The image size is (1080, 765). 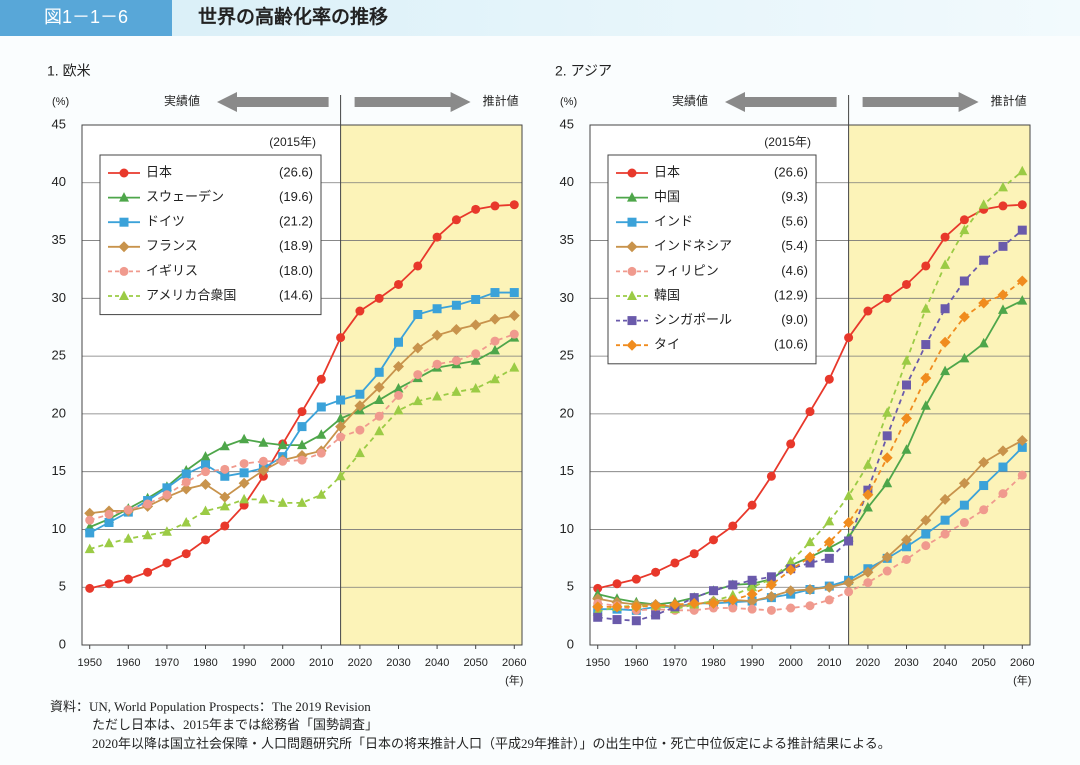 I want to click on y-tick-label: 30, so click(x=567, y=297).